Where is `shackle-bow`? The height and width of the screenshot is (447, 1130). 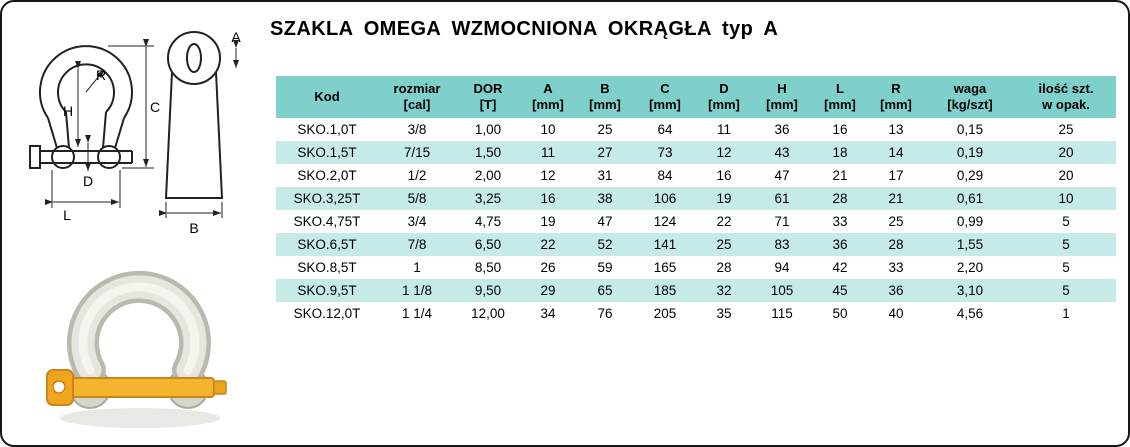
shackle-bow is located at coordinates (139, 328).